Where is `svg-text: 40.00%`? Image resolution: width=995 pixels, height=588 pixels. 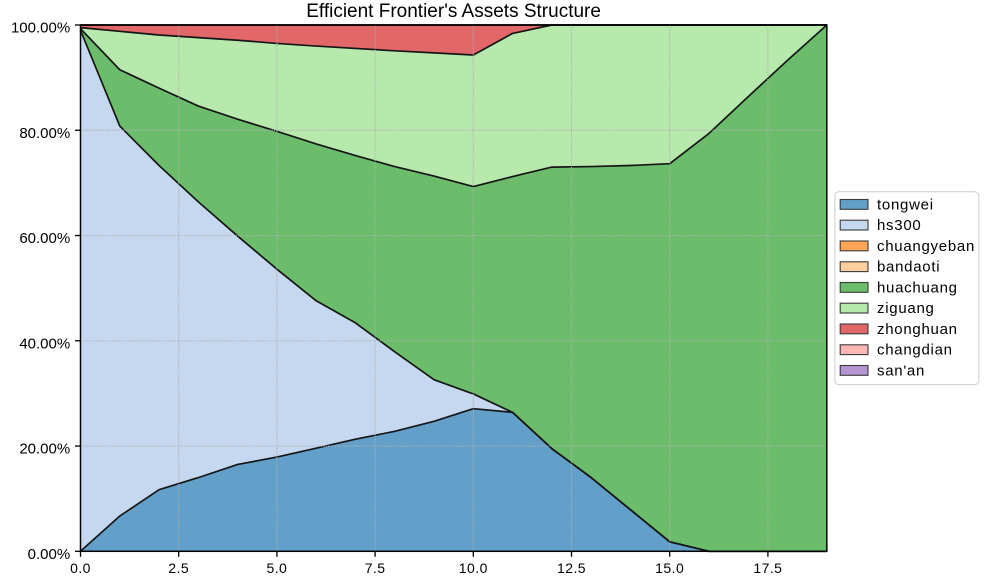 svg-text: 40.00% is located at coordinates (44, 343).